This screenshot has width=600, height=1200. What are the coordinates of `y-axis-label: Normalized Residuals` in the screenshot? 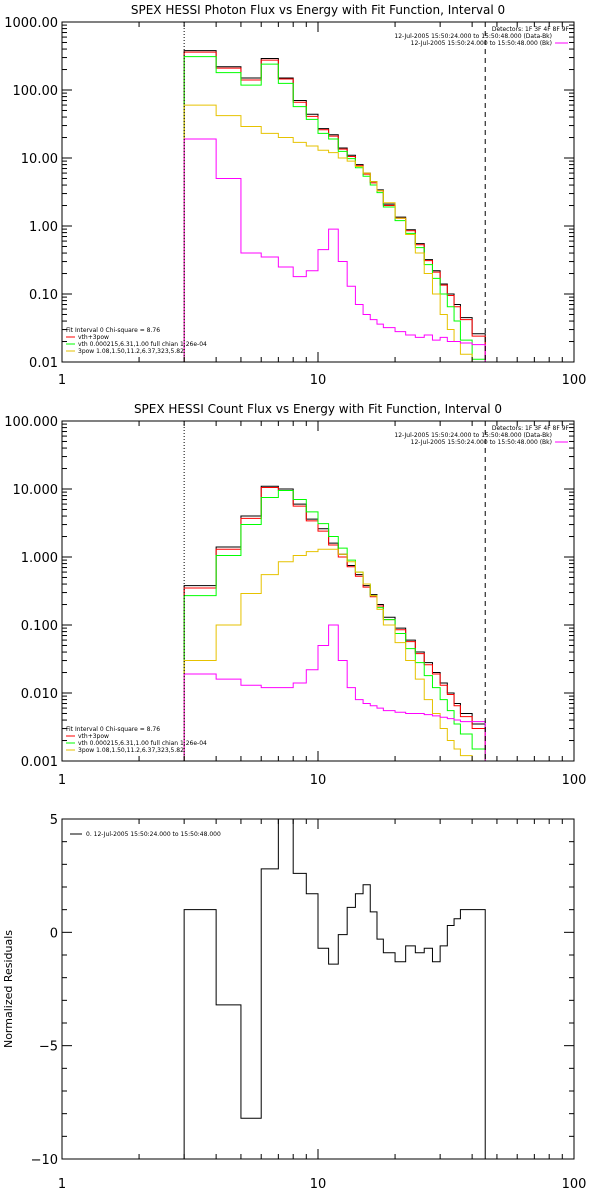 It's located at (8, 989).